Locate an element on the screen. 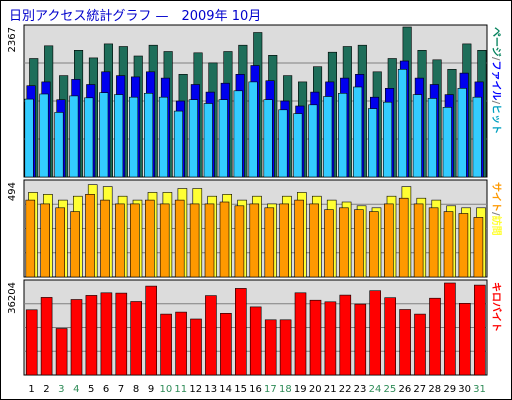 Image resolution: width=512 pixels, height=400 pixels. legend-part: ページ is located at coordinates (496, 42).